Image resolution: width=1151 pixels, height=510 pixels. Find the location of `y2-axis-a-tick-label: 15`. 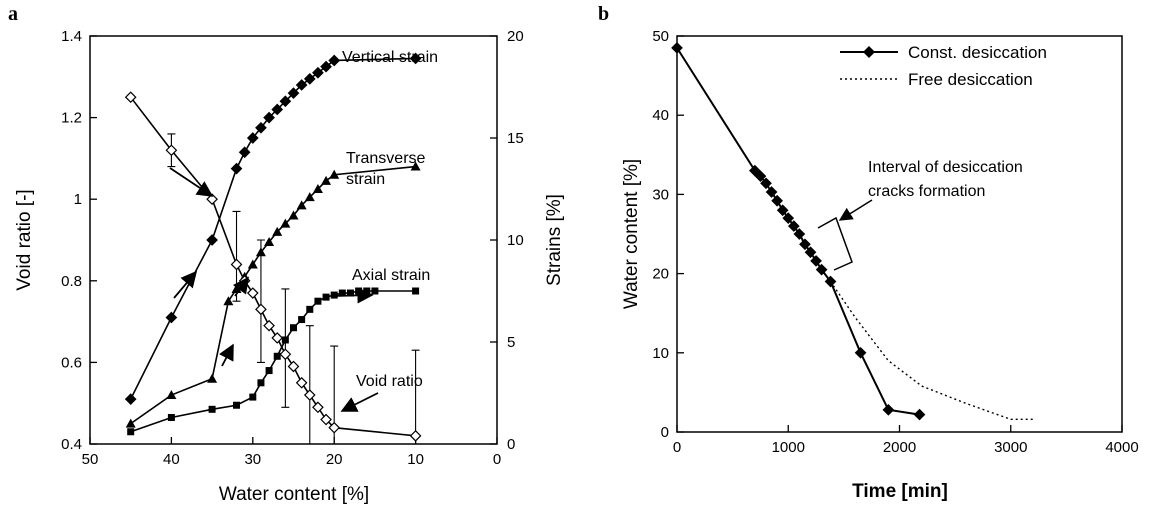

y2-axis-a-tick-label: 15 is located at coordinates (515, 138).